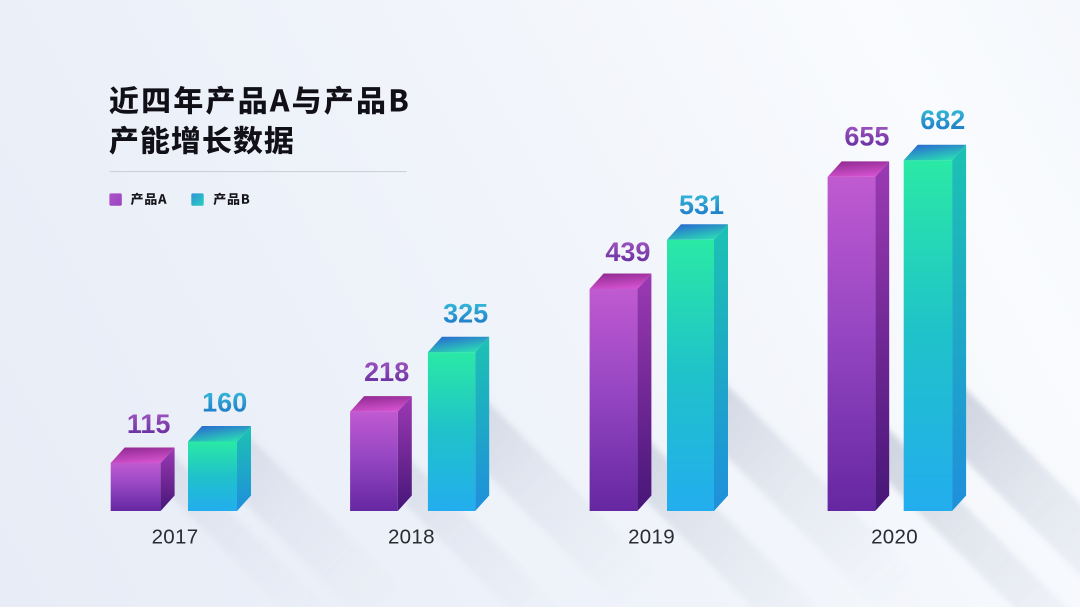 Image resolution: width=1080 pixels, height=612 pixels. Describe the element at coordinates (175, 537) in the screenshot. I see `svg-text: 2017` at that location.